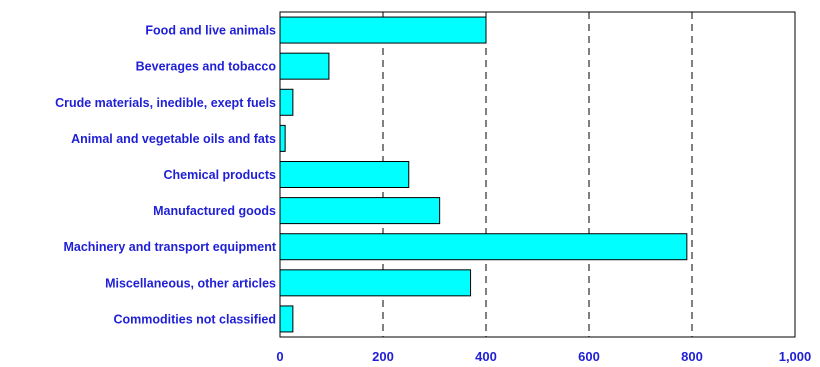 This screenshot has width=820, height=367. Describe the element at coordinates (486, 356) in the screenshot. I see `x-tick-label: 400` at that location.